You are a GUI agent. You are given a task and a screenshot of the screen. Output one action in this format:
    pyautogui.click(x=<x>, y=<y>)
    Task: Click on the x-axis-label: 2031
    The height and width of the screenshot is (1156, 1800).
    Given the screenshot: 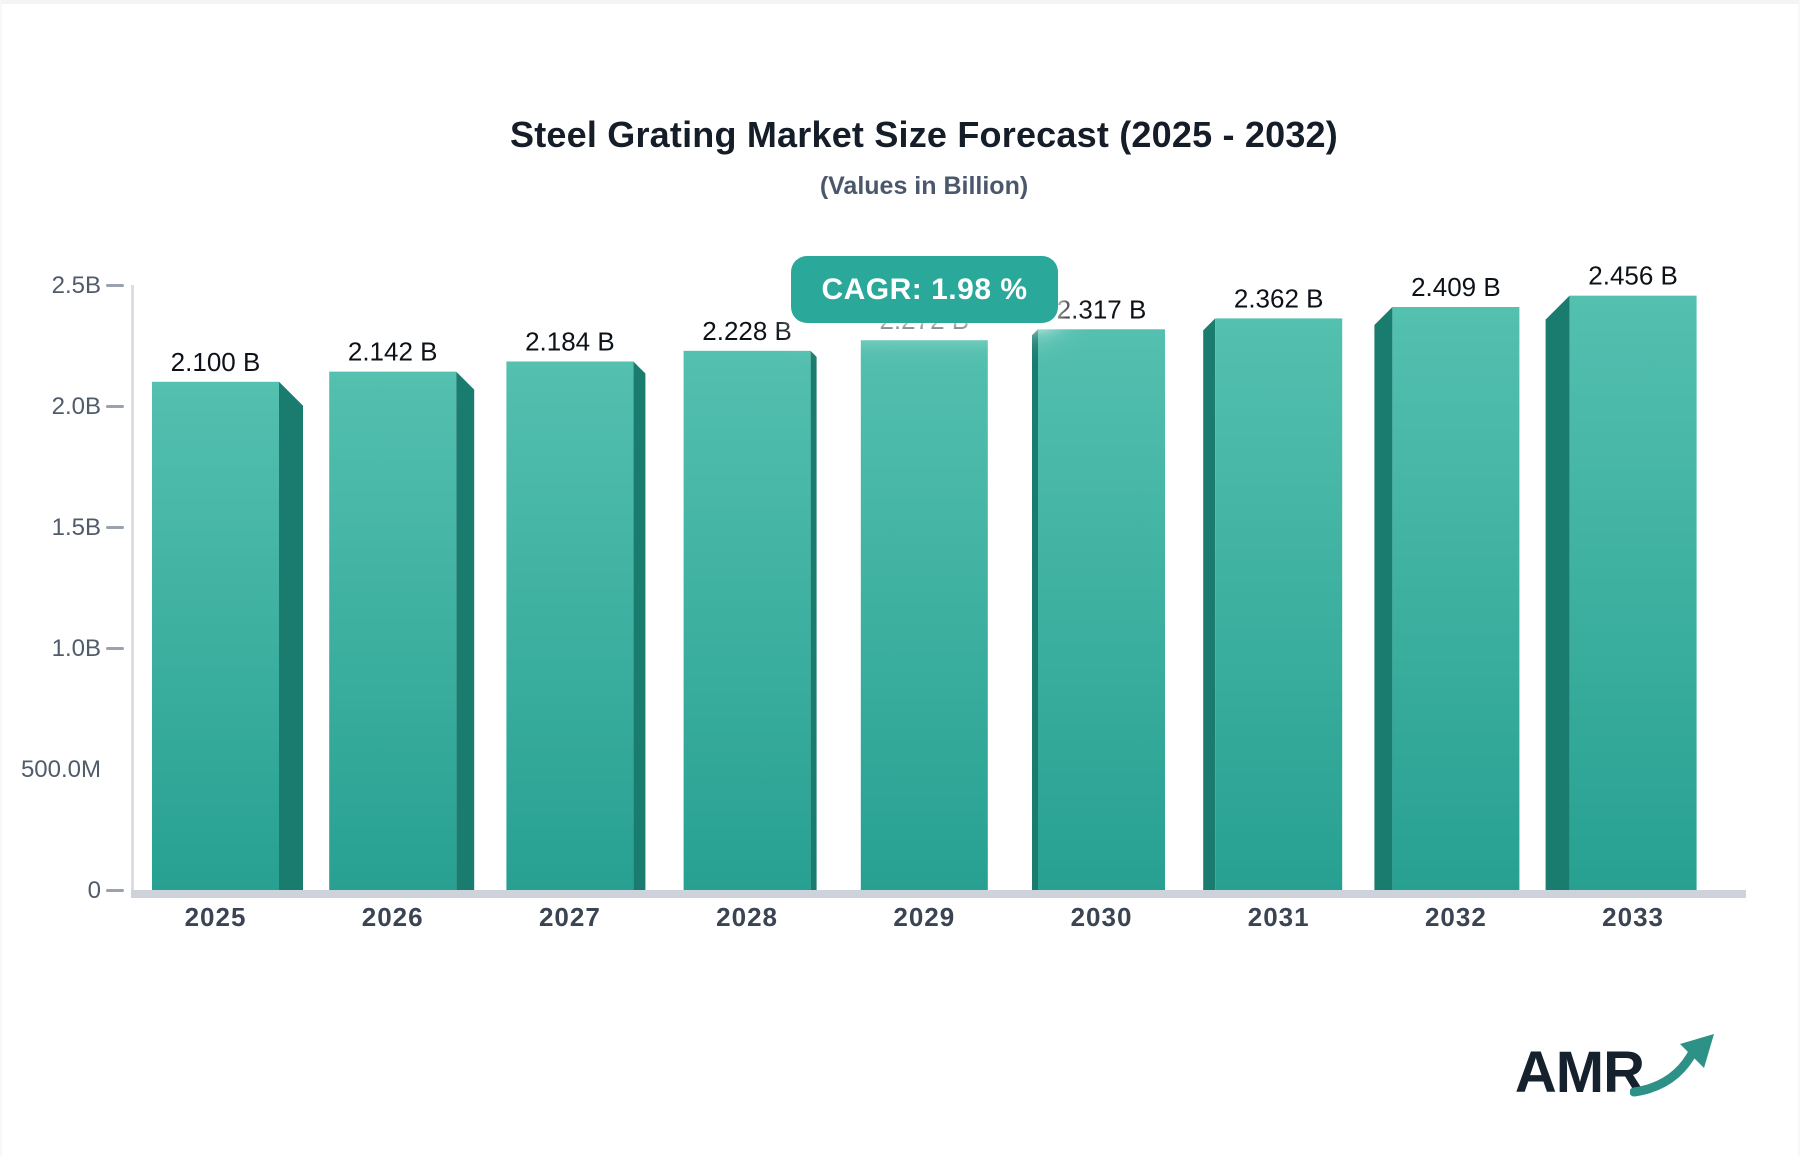 What is the action you would take?
    pyautogui.click(x=1279, y=917)
    